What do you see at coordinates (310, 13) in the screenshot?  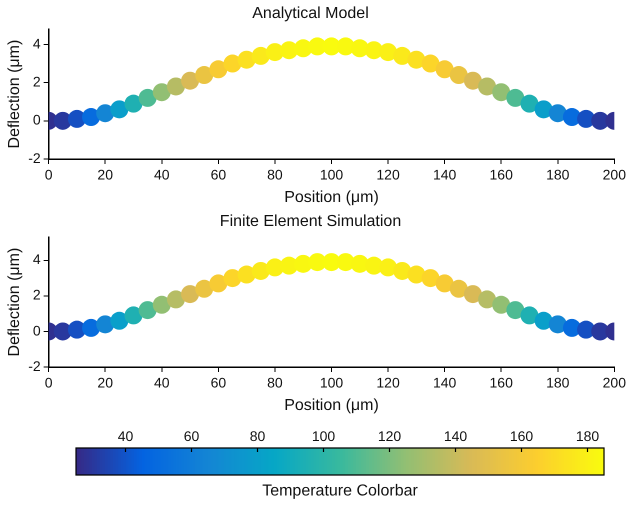 I see `chart-title: Analytical Model` at bounding box center [310, 13].